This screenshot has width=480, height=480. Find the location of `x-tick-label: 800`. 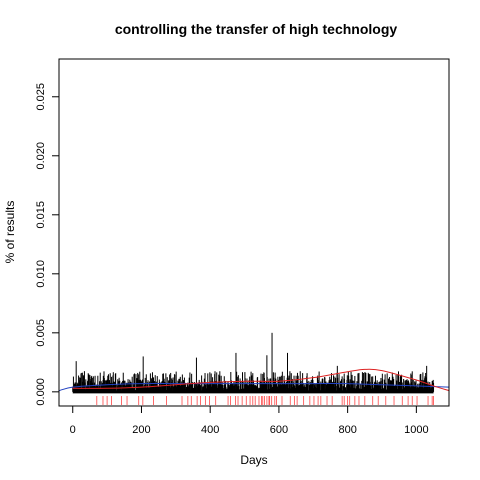

x-tick-label: 800 is located at coordinates (347, 430).